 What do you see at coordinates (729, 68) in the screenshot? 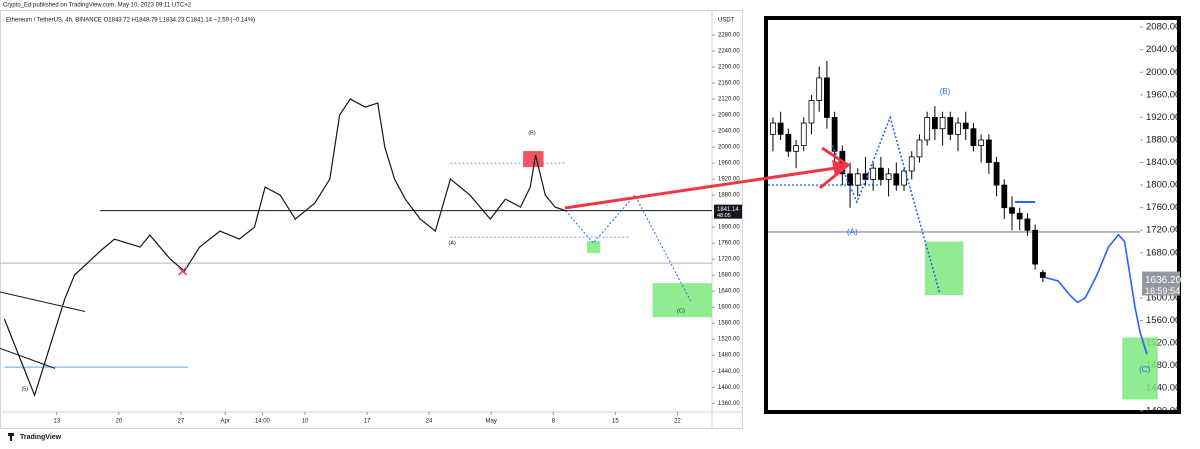
I see `y-tick-label: 2200.00` at bounding box center [729, 68].